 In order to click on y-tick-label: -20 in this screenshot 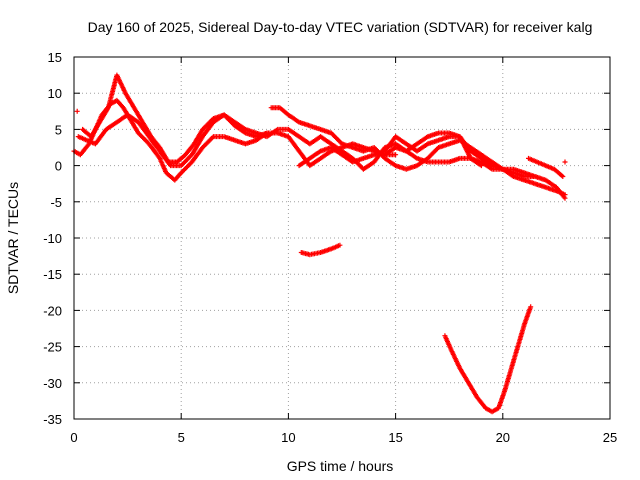, I will do `click(52, 310)`.